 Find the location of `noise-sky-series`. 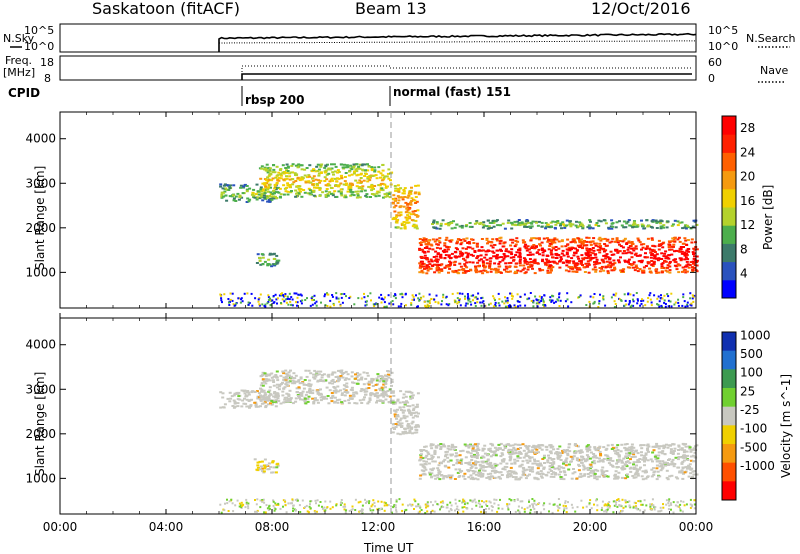

noise-sky-series is located at coordinates (457, 42).